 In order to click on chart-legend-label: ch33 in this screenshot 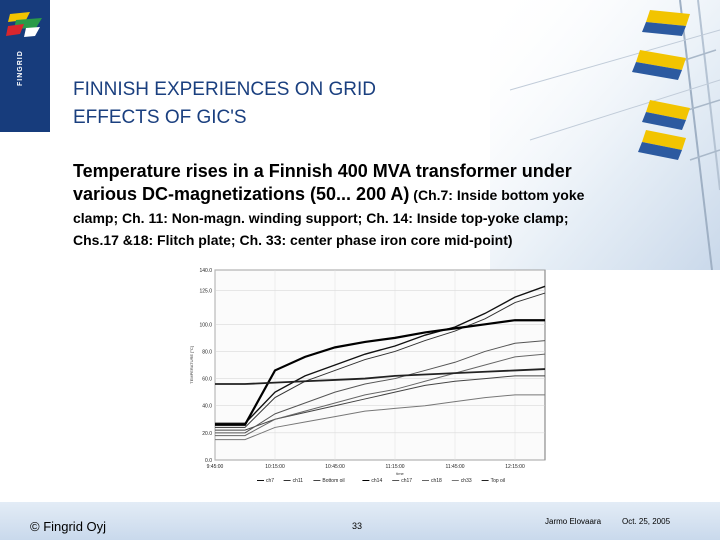, I will do `click(466, 481)`.